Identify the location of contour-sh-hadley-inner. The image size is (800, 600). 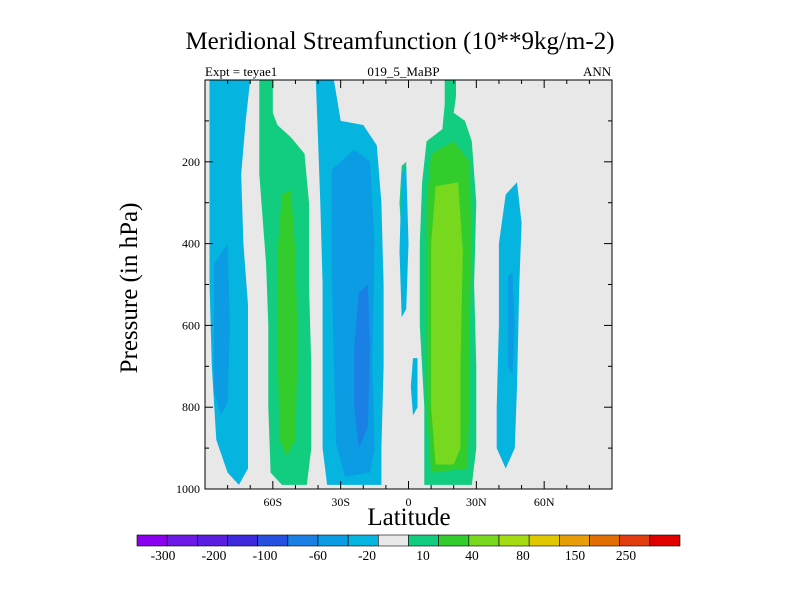
(362, 366).